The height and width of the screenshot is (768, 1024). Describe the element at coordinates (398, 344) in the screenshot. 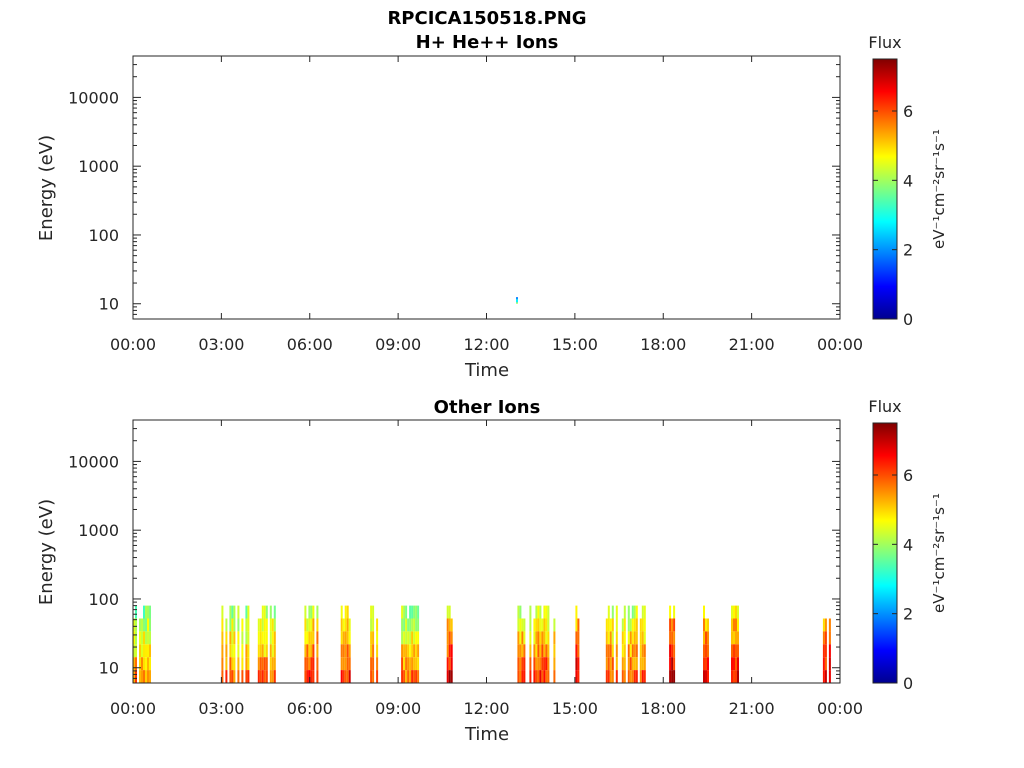

I see `x-tick-label: 09:00` at that location.